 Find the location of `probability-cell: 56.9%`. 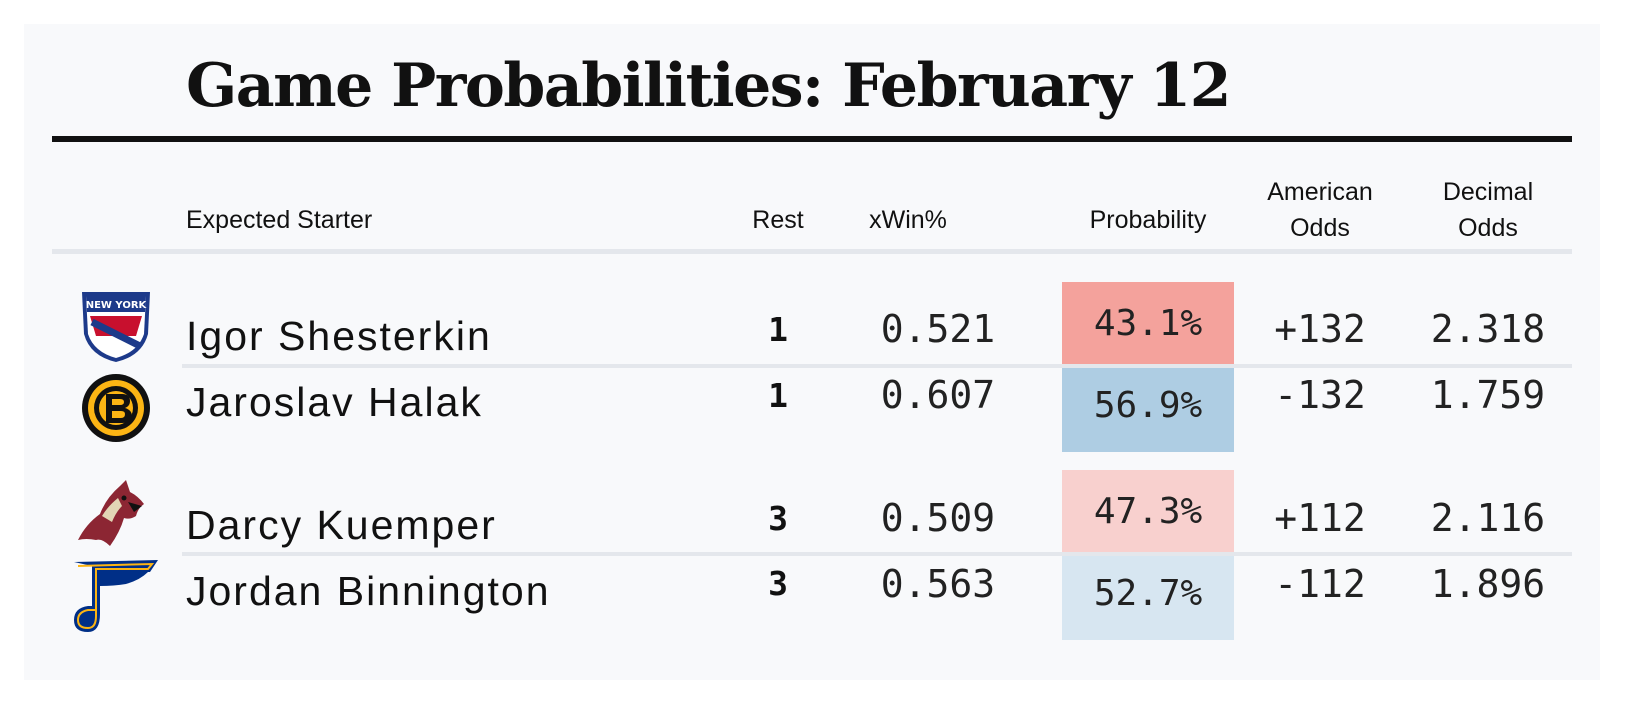

probability-cell: 56.9% is located at coordinates (1148, 410).